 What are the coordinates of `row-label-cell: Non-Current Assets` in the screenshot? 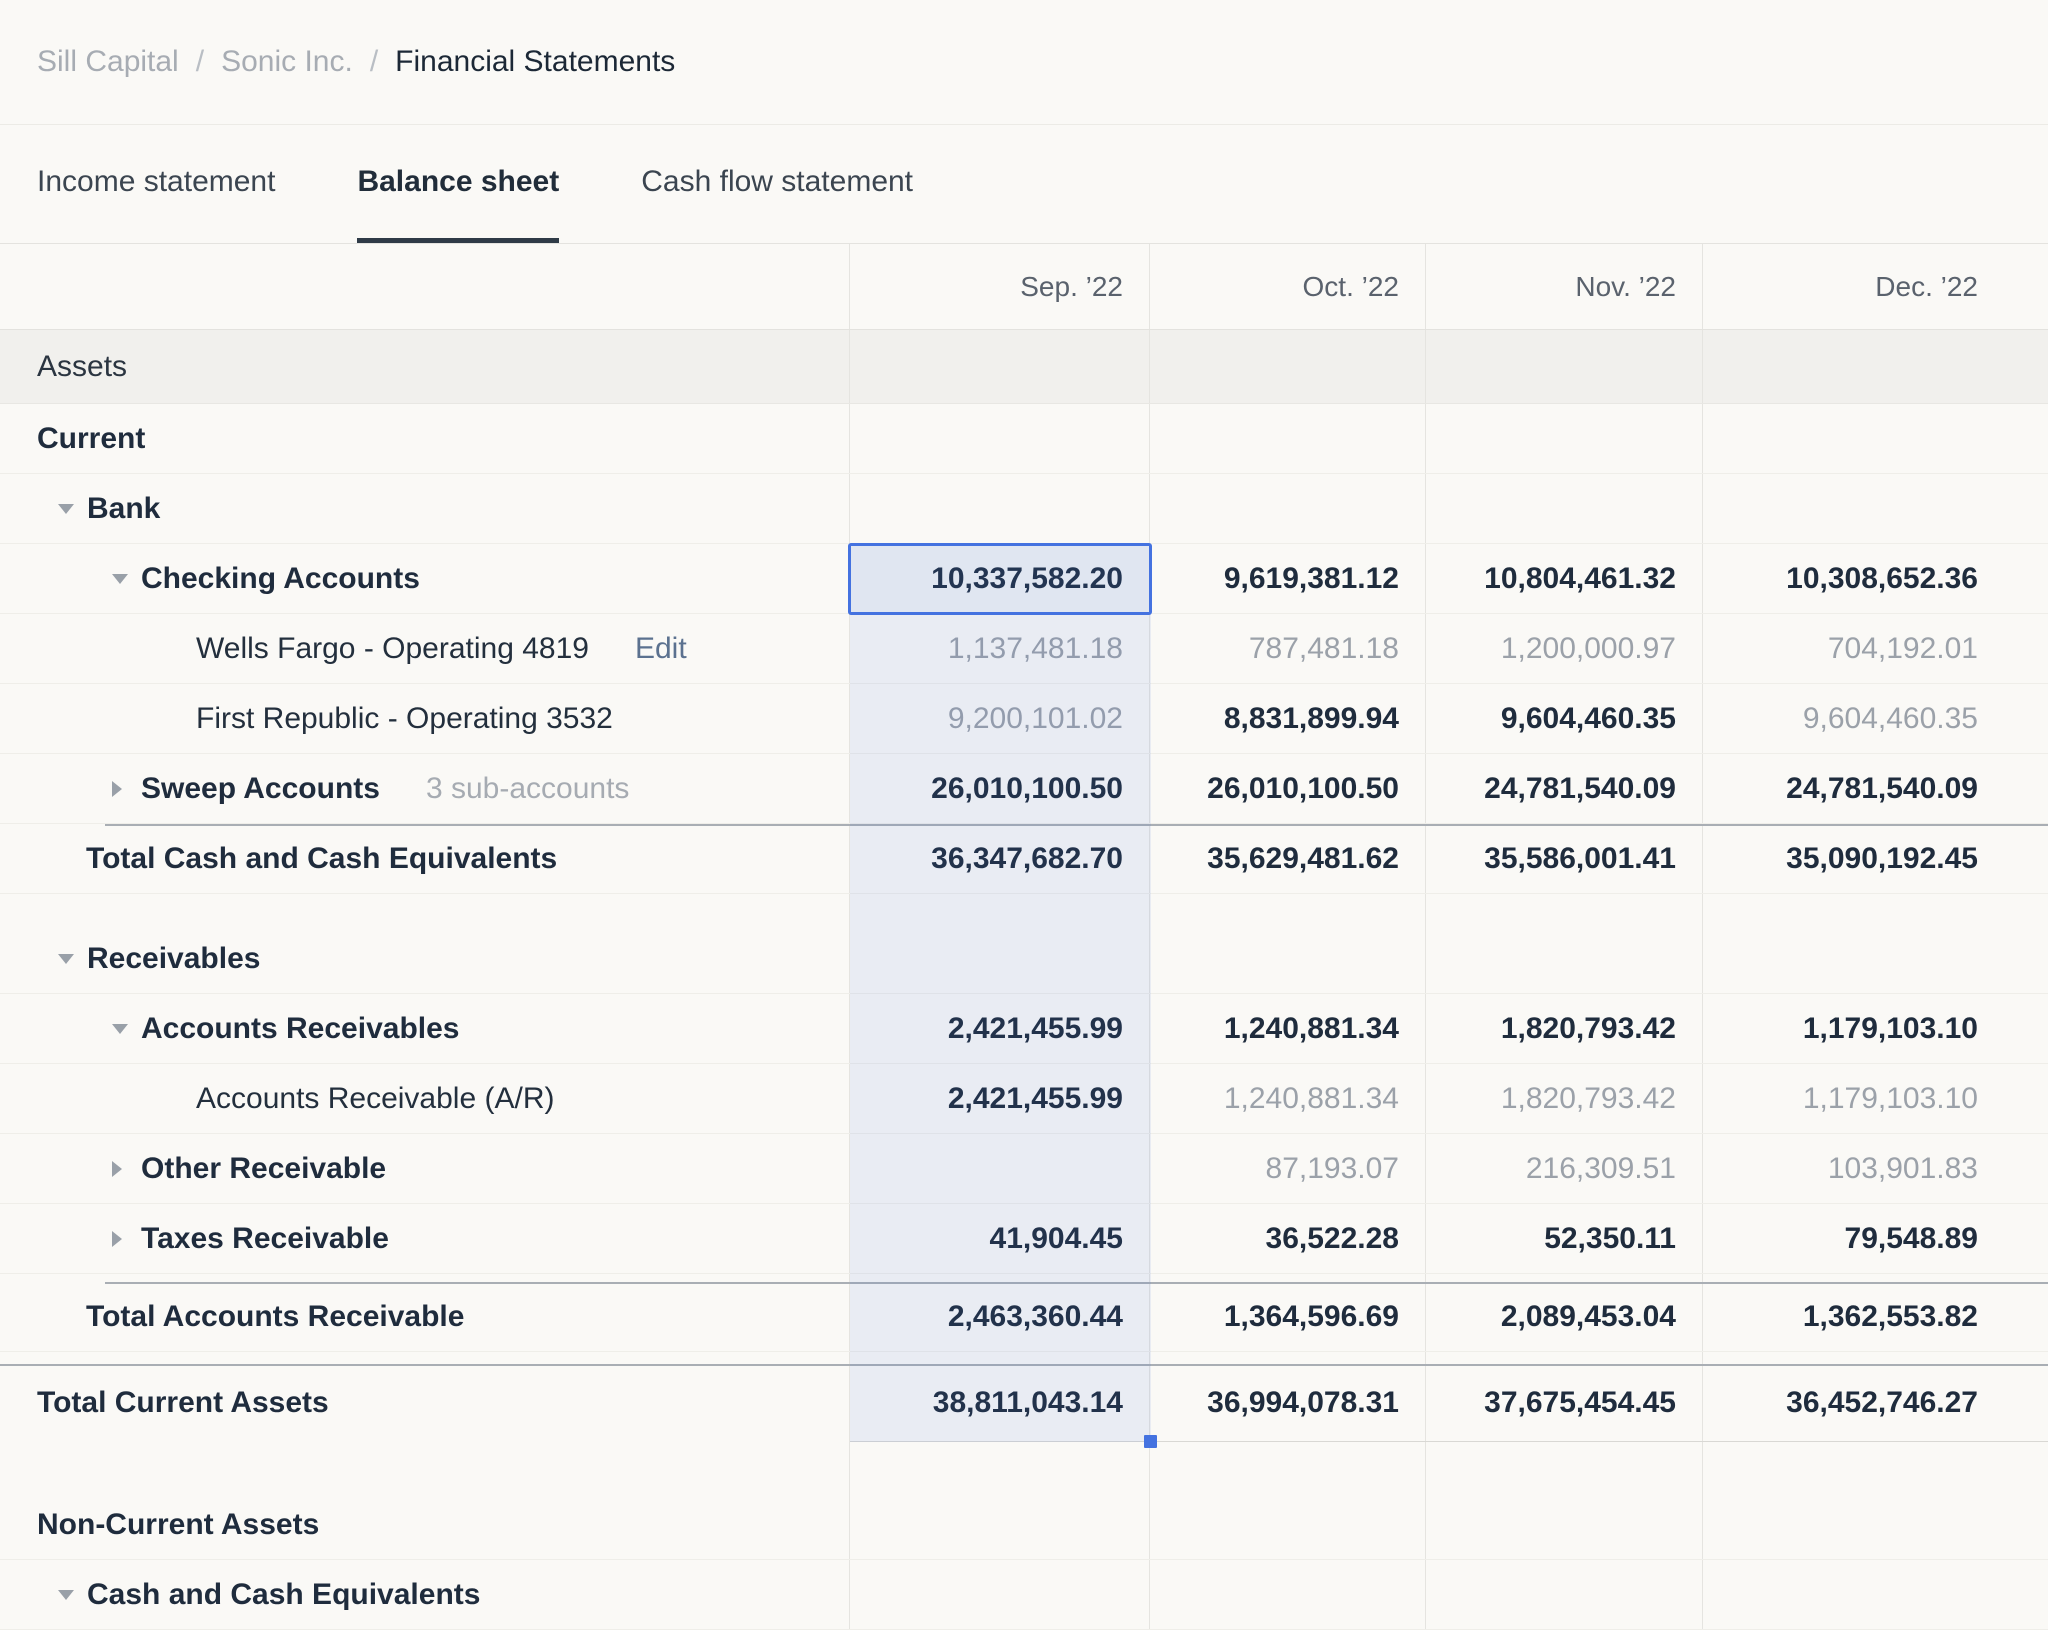 It's located at (425, 1524).